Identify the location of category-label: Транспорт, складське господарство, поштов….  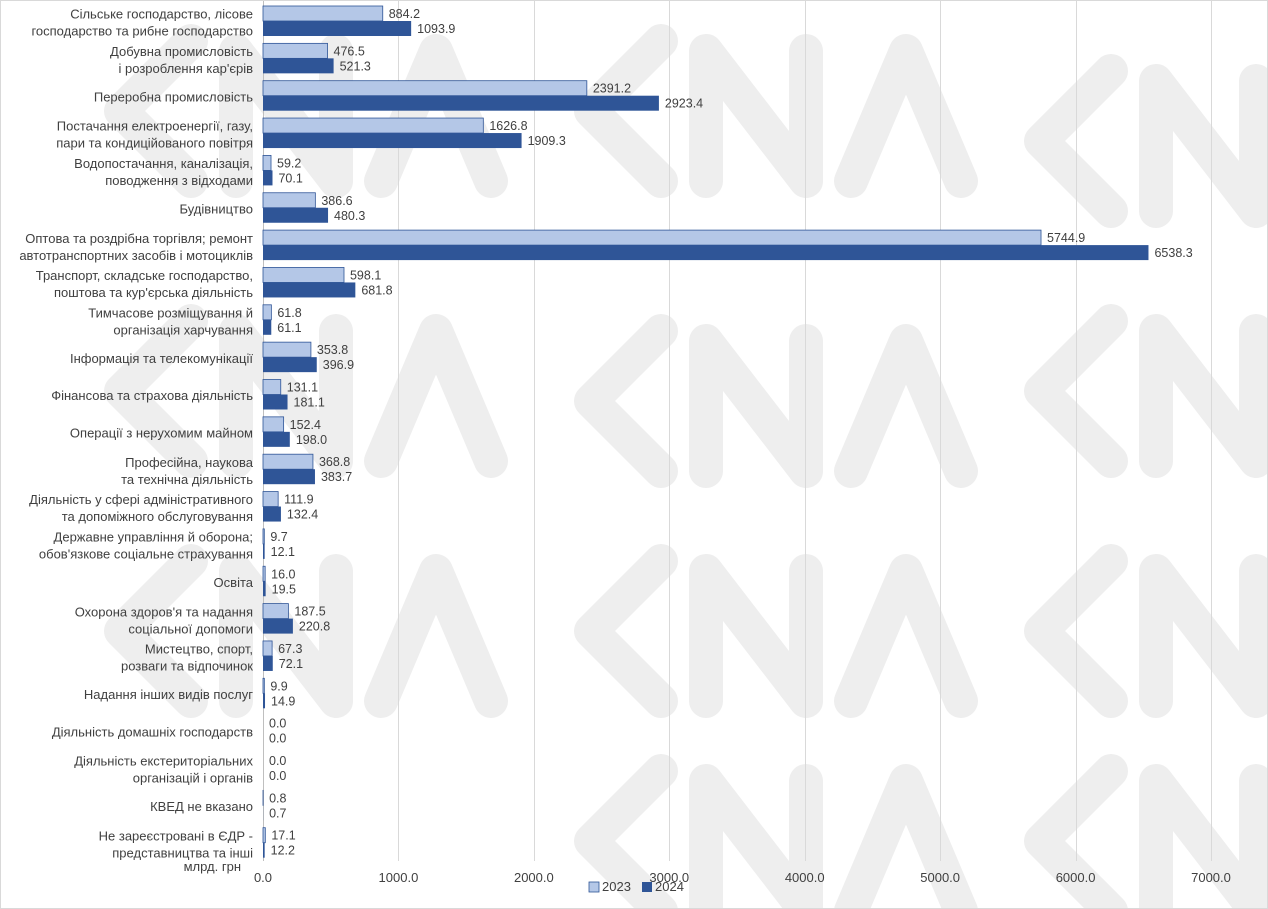
(144, 284).